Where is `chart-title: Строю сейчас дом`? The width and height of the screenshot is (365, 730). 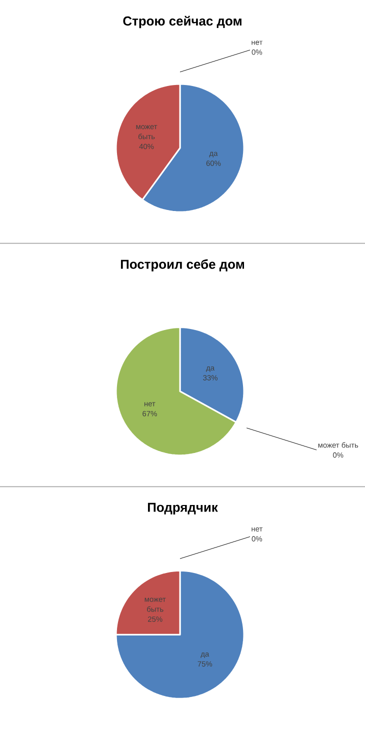 chart-title: Строю сейчас дом is located at coordinates (182, 22).